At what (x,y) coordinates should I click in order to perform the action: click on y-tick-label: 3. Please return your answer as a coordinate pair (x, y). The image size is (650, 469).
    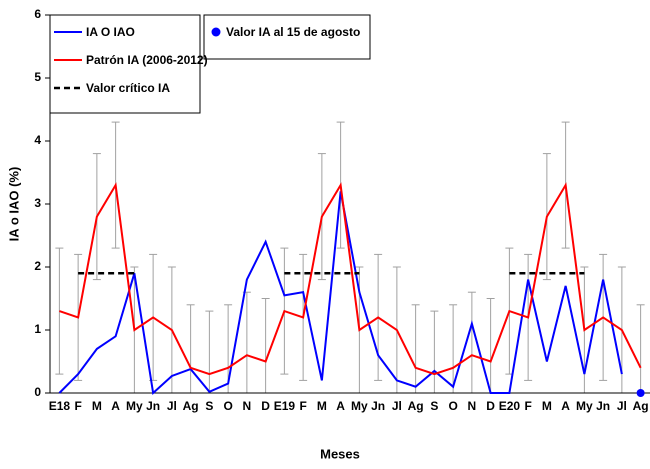
    Looking at the image, I should click on (37, 203).